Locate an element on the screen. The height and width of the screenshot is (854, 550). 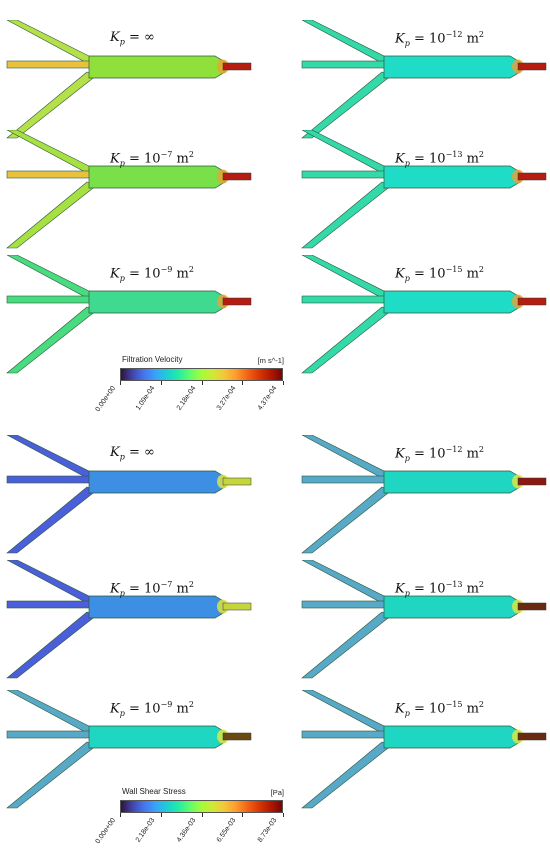
wss-panel-kp-1e-13: Kp = 10−13 m2 is located at coordinates (425, 624).